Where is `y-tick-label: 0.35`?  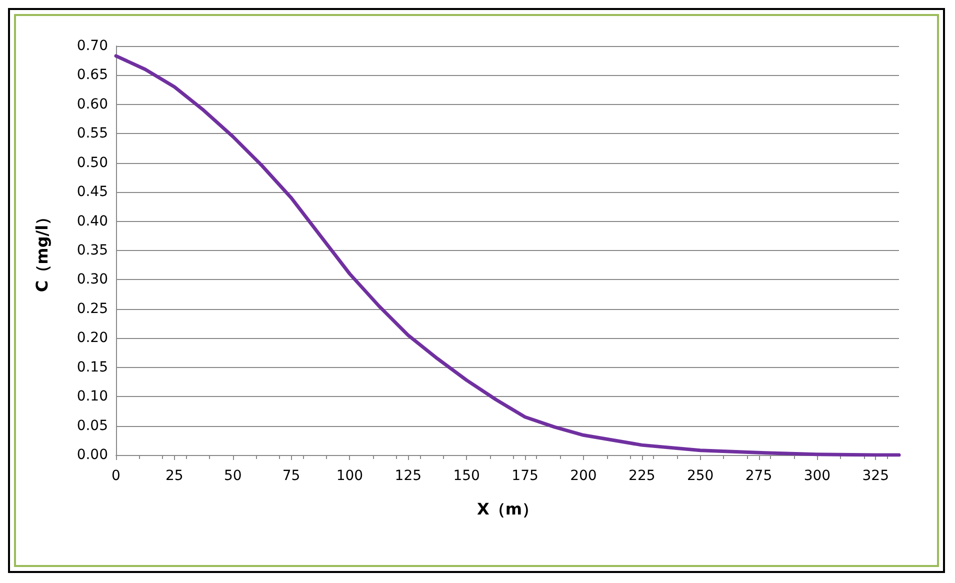 y-tick-label: 0.35 is located at coordinates (92, 250).